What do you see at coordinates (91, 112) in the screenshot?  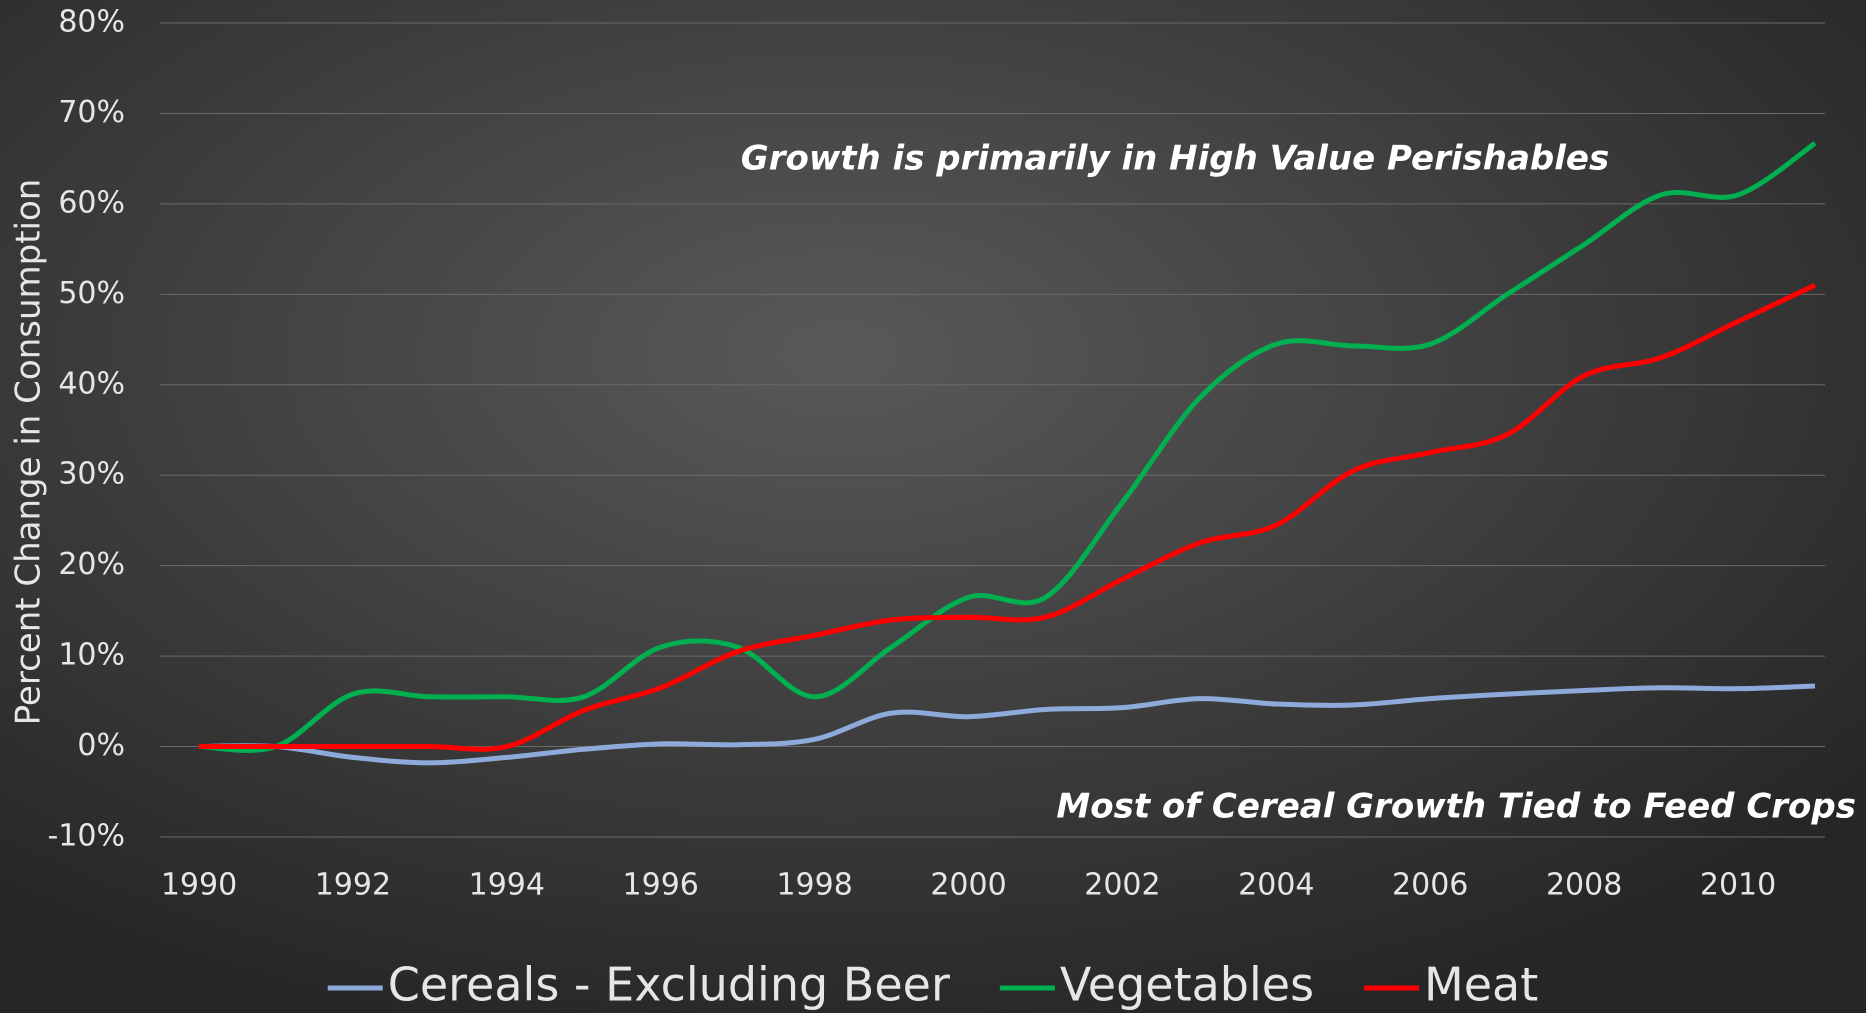 I see `y-tick-label: 70%` at bounding box center [91, 112].